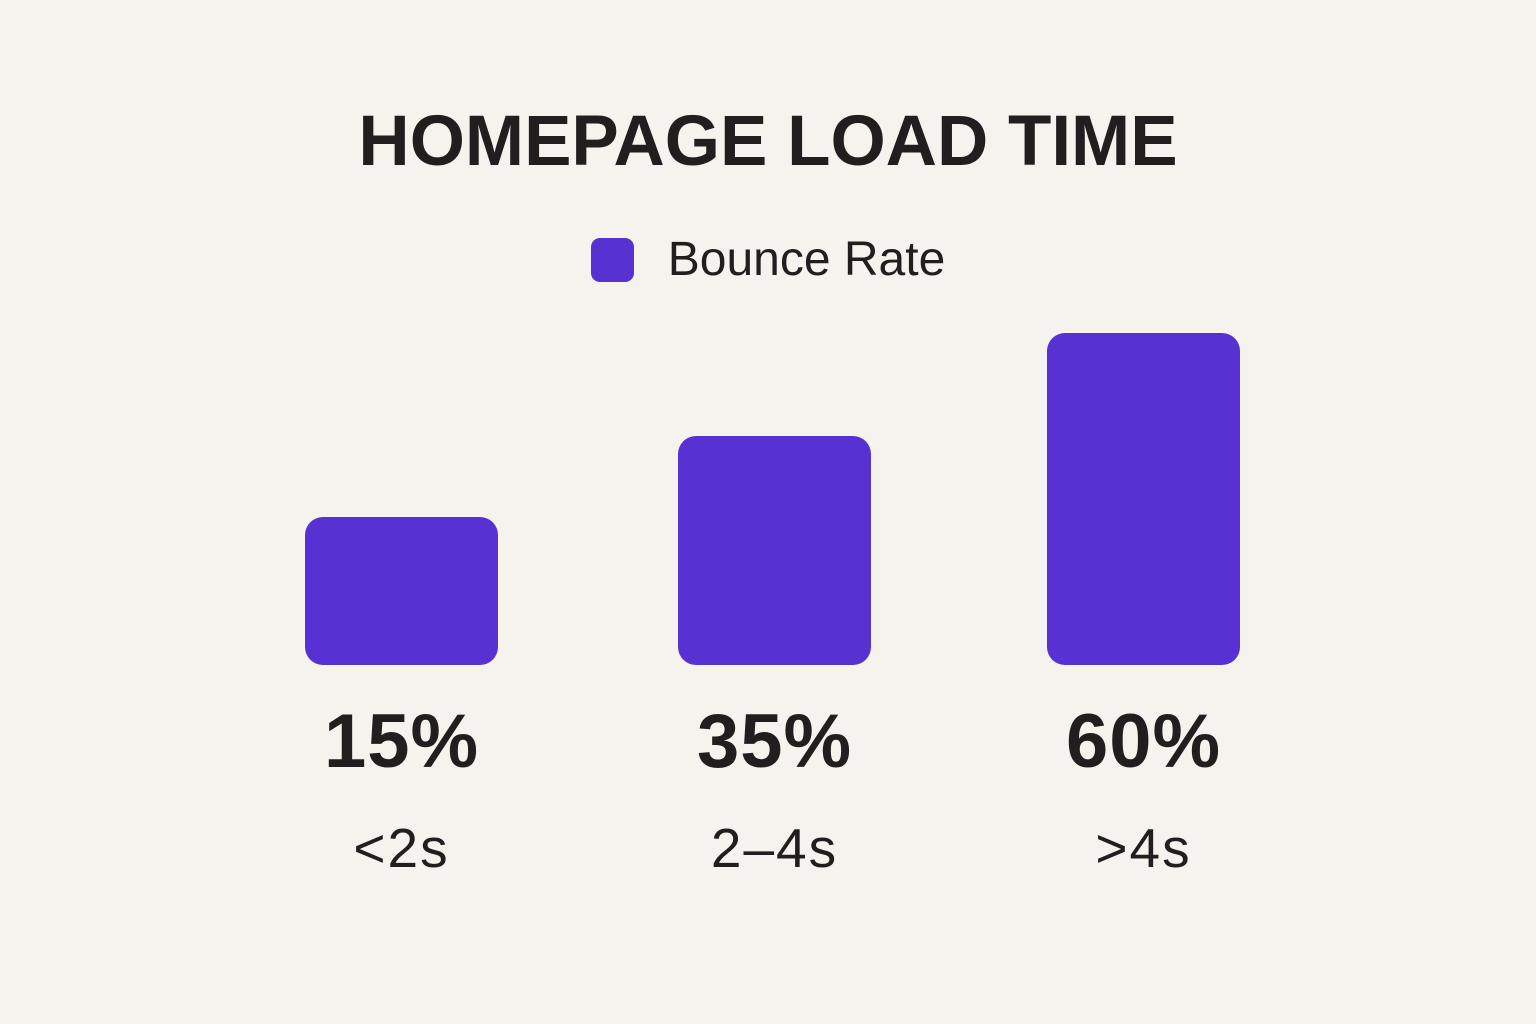  I want to click on bar-bounce-rate-2-to-4s, so click(774, 550).